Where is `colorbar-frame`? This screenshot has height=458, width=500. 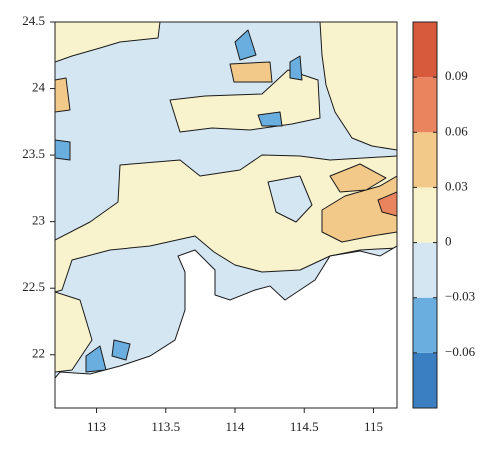
colorbar-frame is located at coordinates (425, 215).